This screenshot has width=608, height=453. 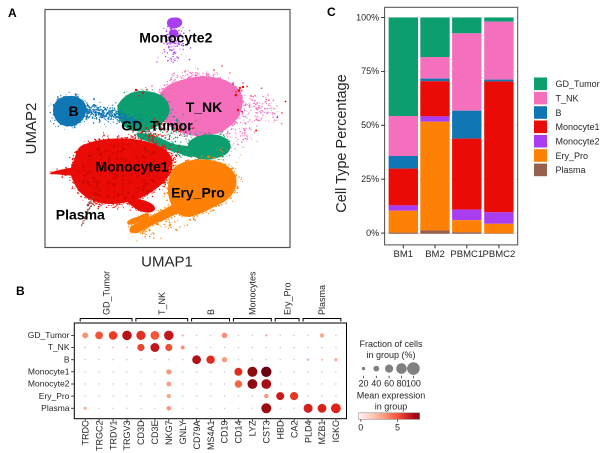 I want to click on svg-text: 0, so click(x=360, y=428).